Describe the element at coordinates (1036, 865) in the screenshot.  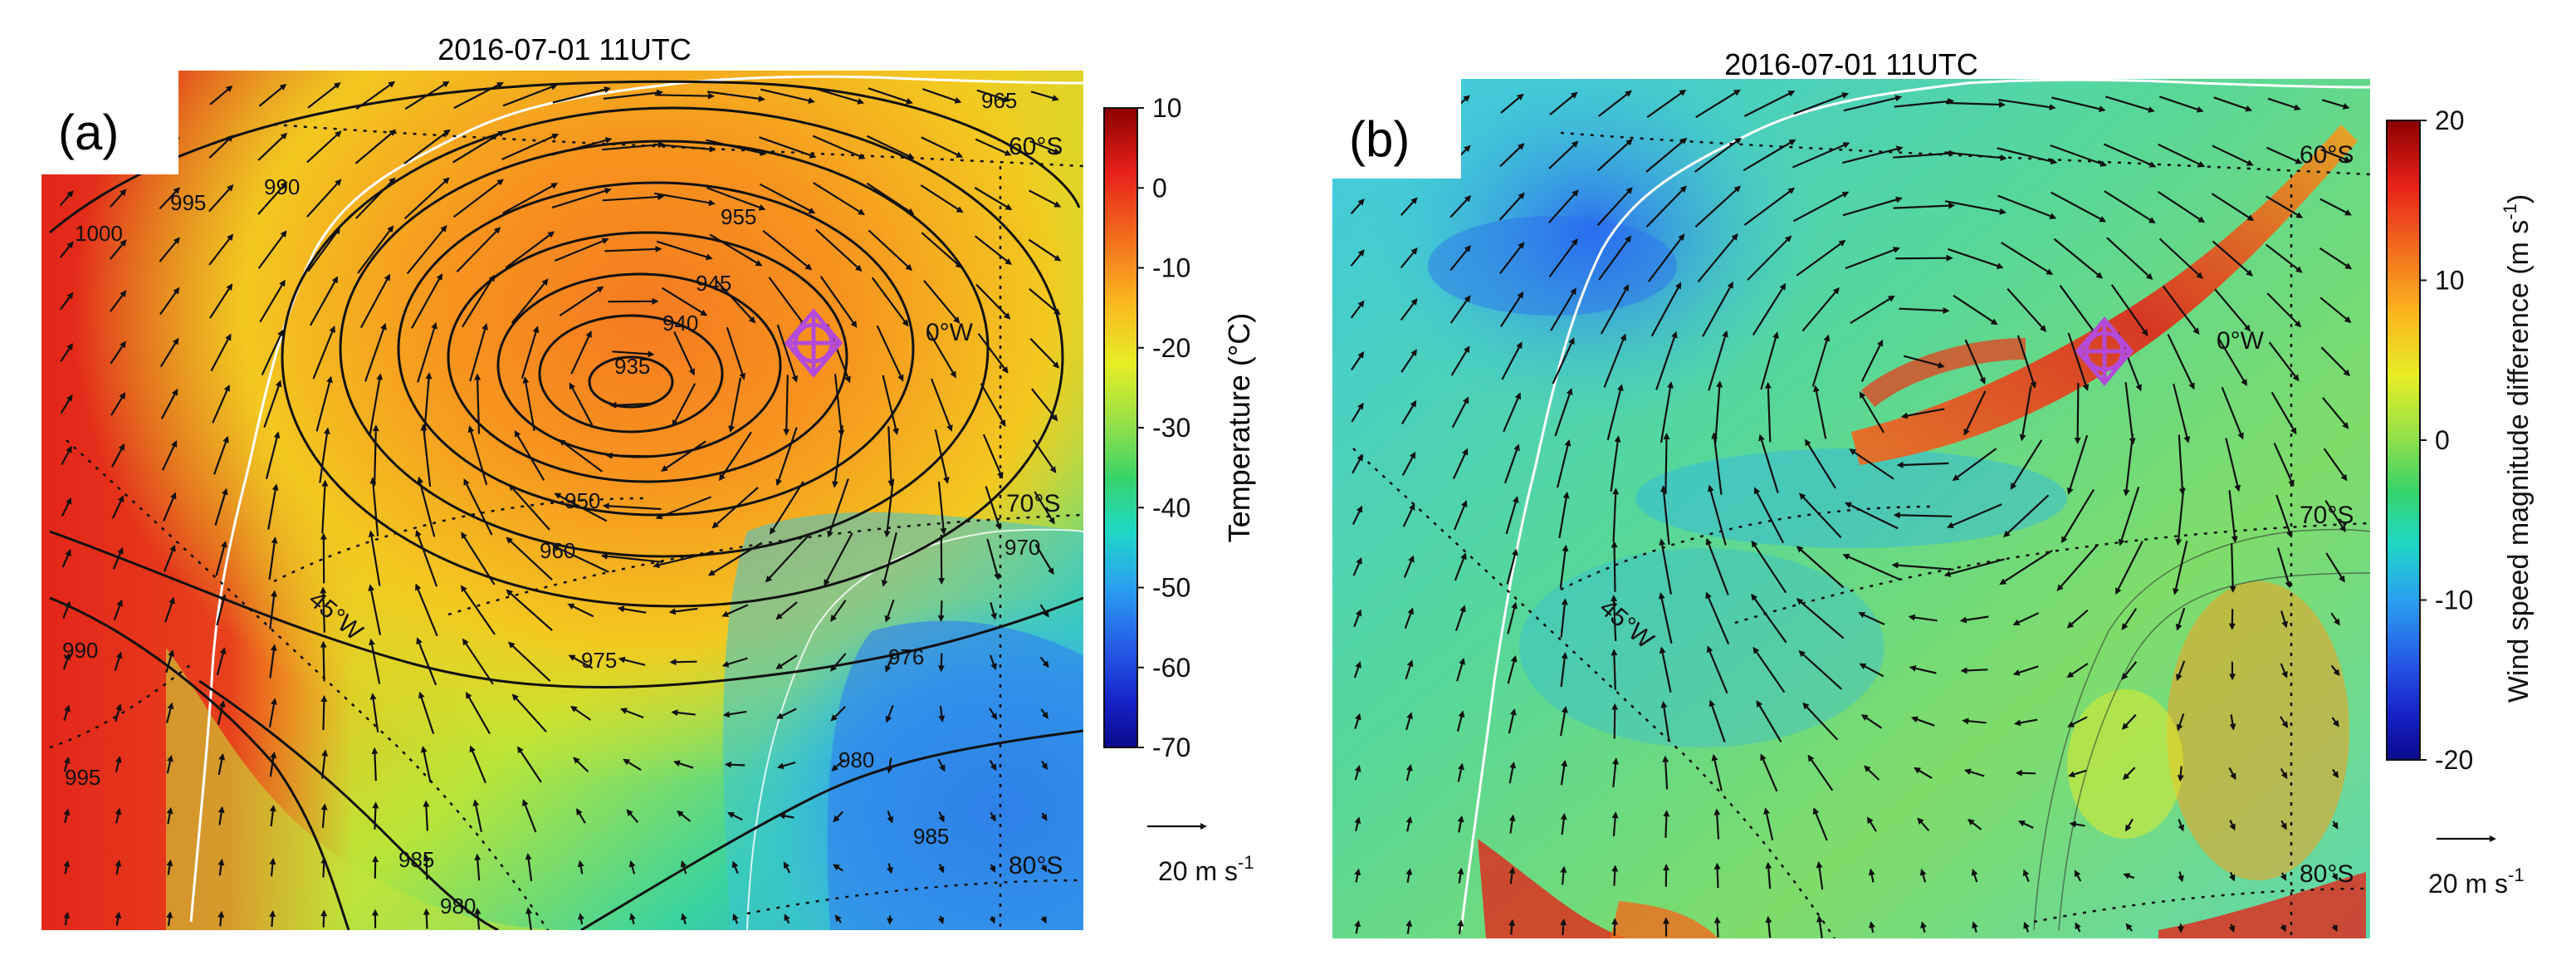
I see `lat-label-80s: 80°S` at that location.